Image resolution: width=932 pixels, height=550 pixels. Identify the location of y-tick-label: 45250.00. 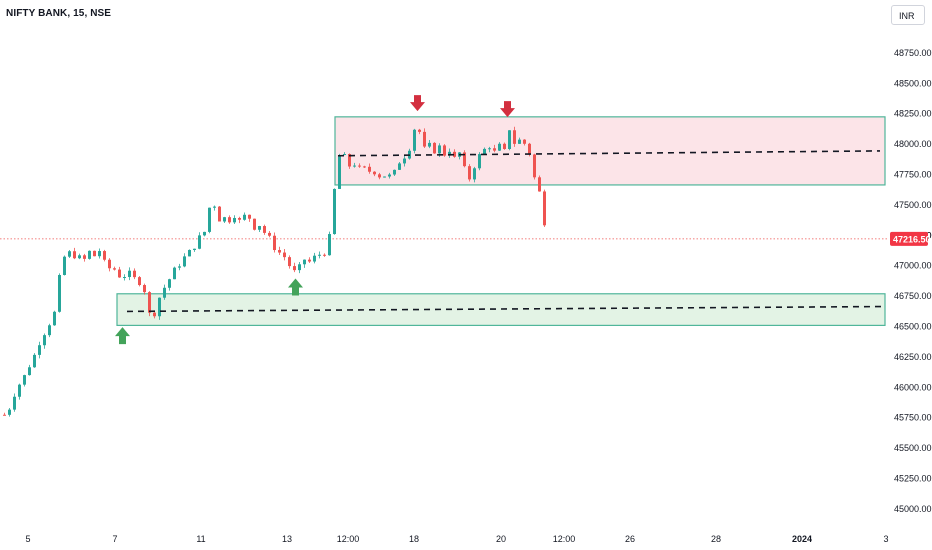
(913, 479).